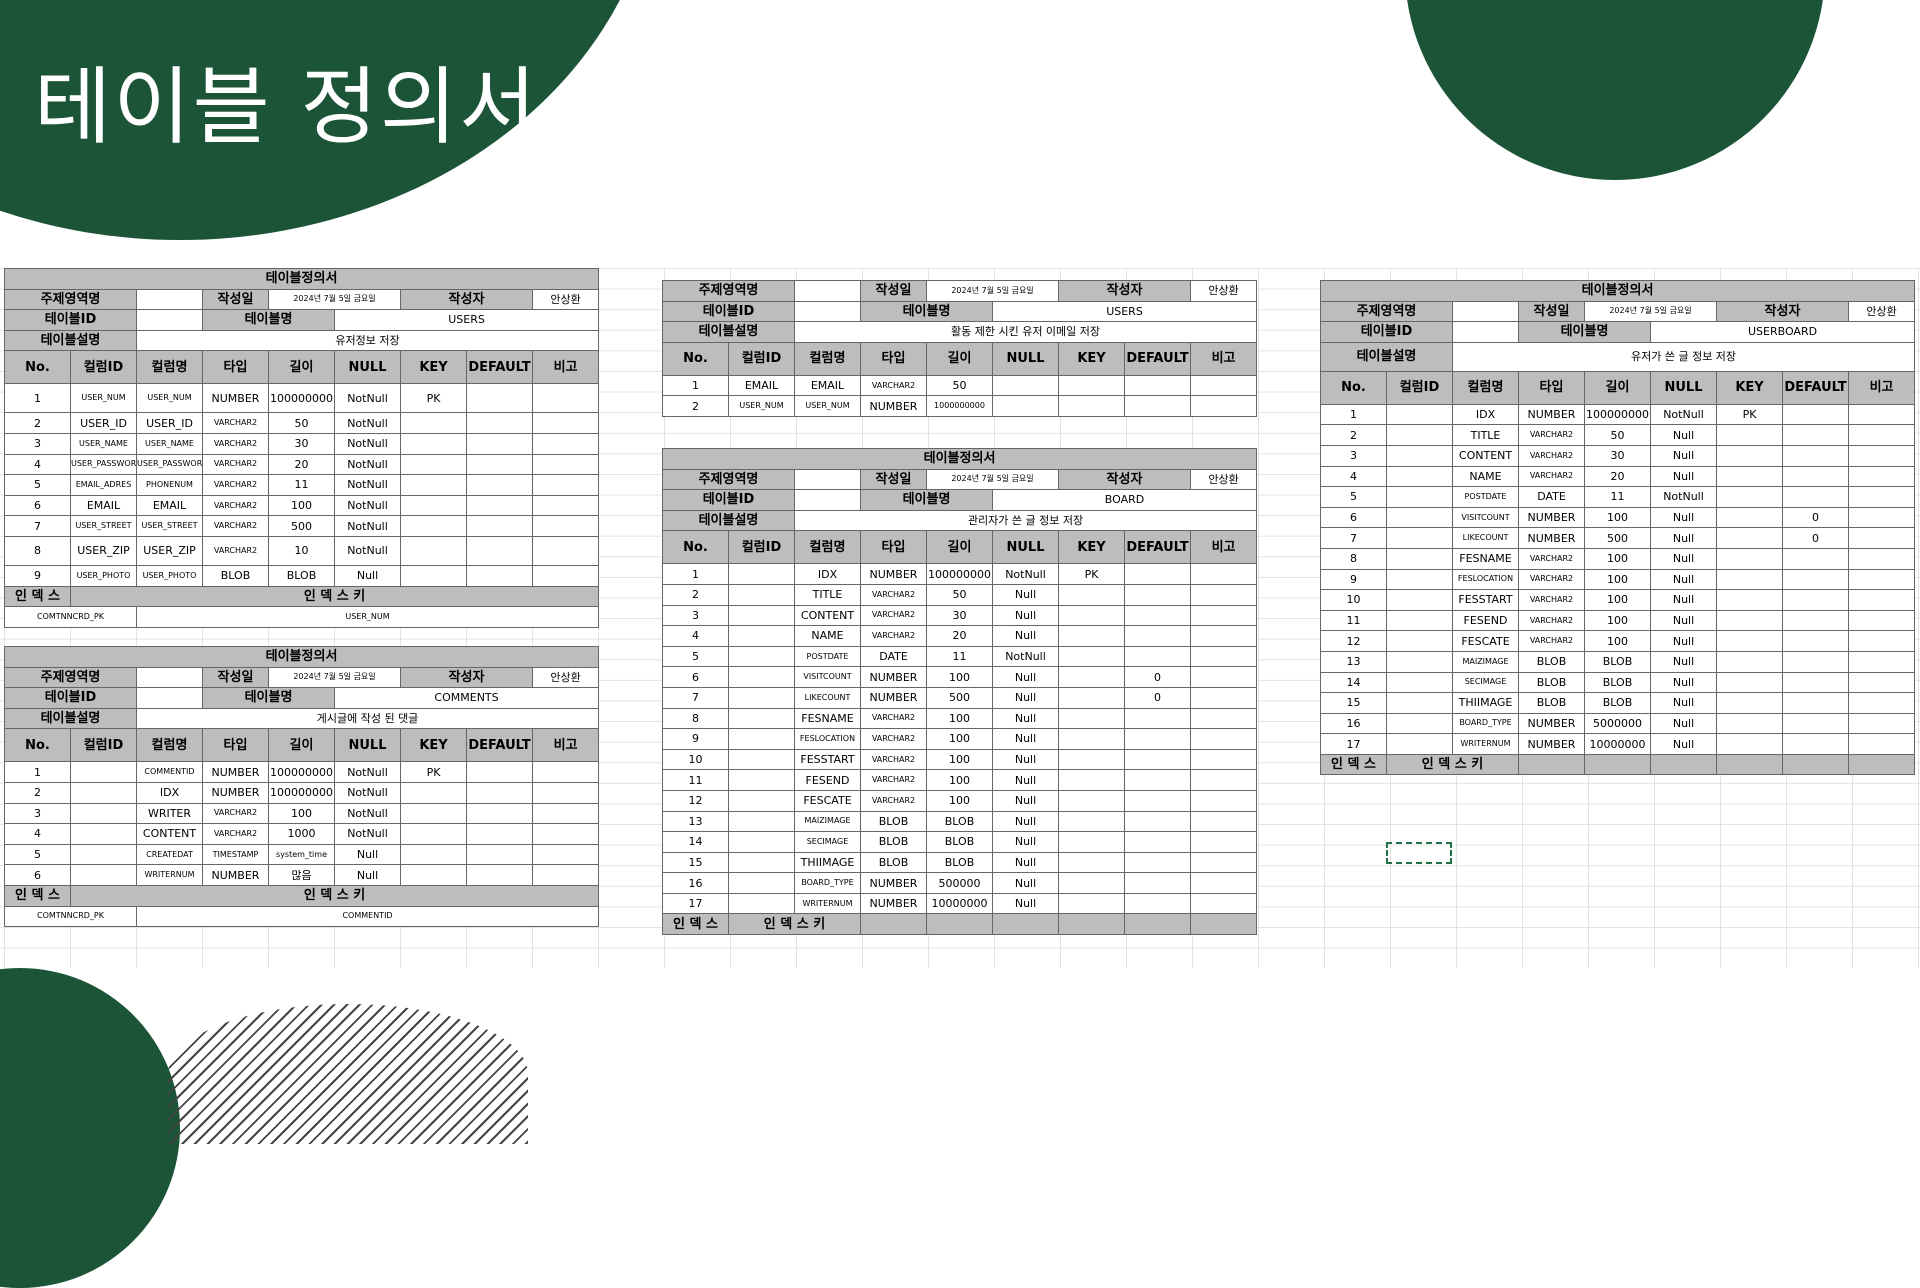  What do you see at coordinates (695, 358) in the screenshot?
I see `column-header: No.` at bounding box center [695, 358].